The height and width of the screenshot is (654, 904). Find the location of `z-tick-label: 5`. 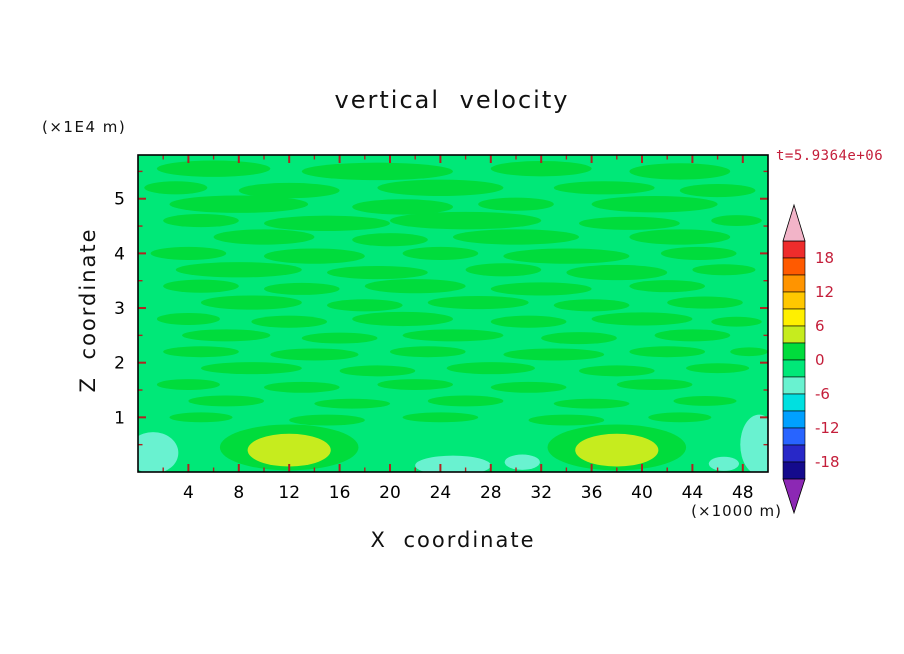

z-tick-label: 5 is located at coordinates (119, 200).